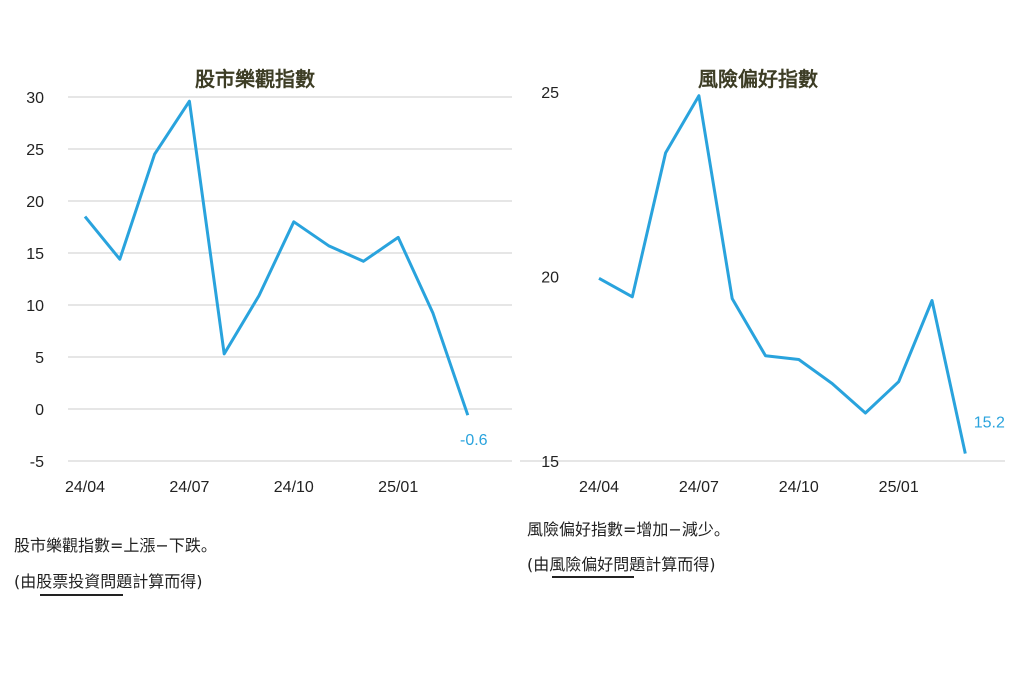 This screenshot has height=683, width=1024. I want to click on chart-title: 風險偏好指數, so click(758, 79).